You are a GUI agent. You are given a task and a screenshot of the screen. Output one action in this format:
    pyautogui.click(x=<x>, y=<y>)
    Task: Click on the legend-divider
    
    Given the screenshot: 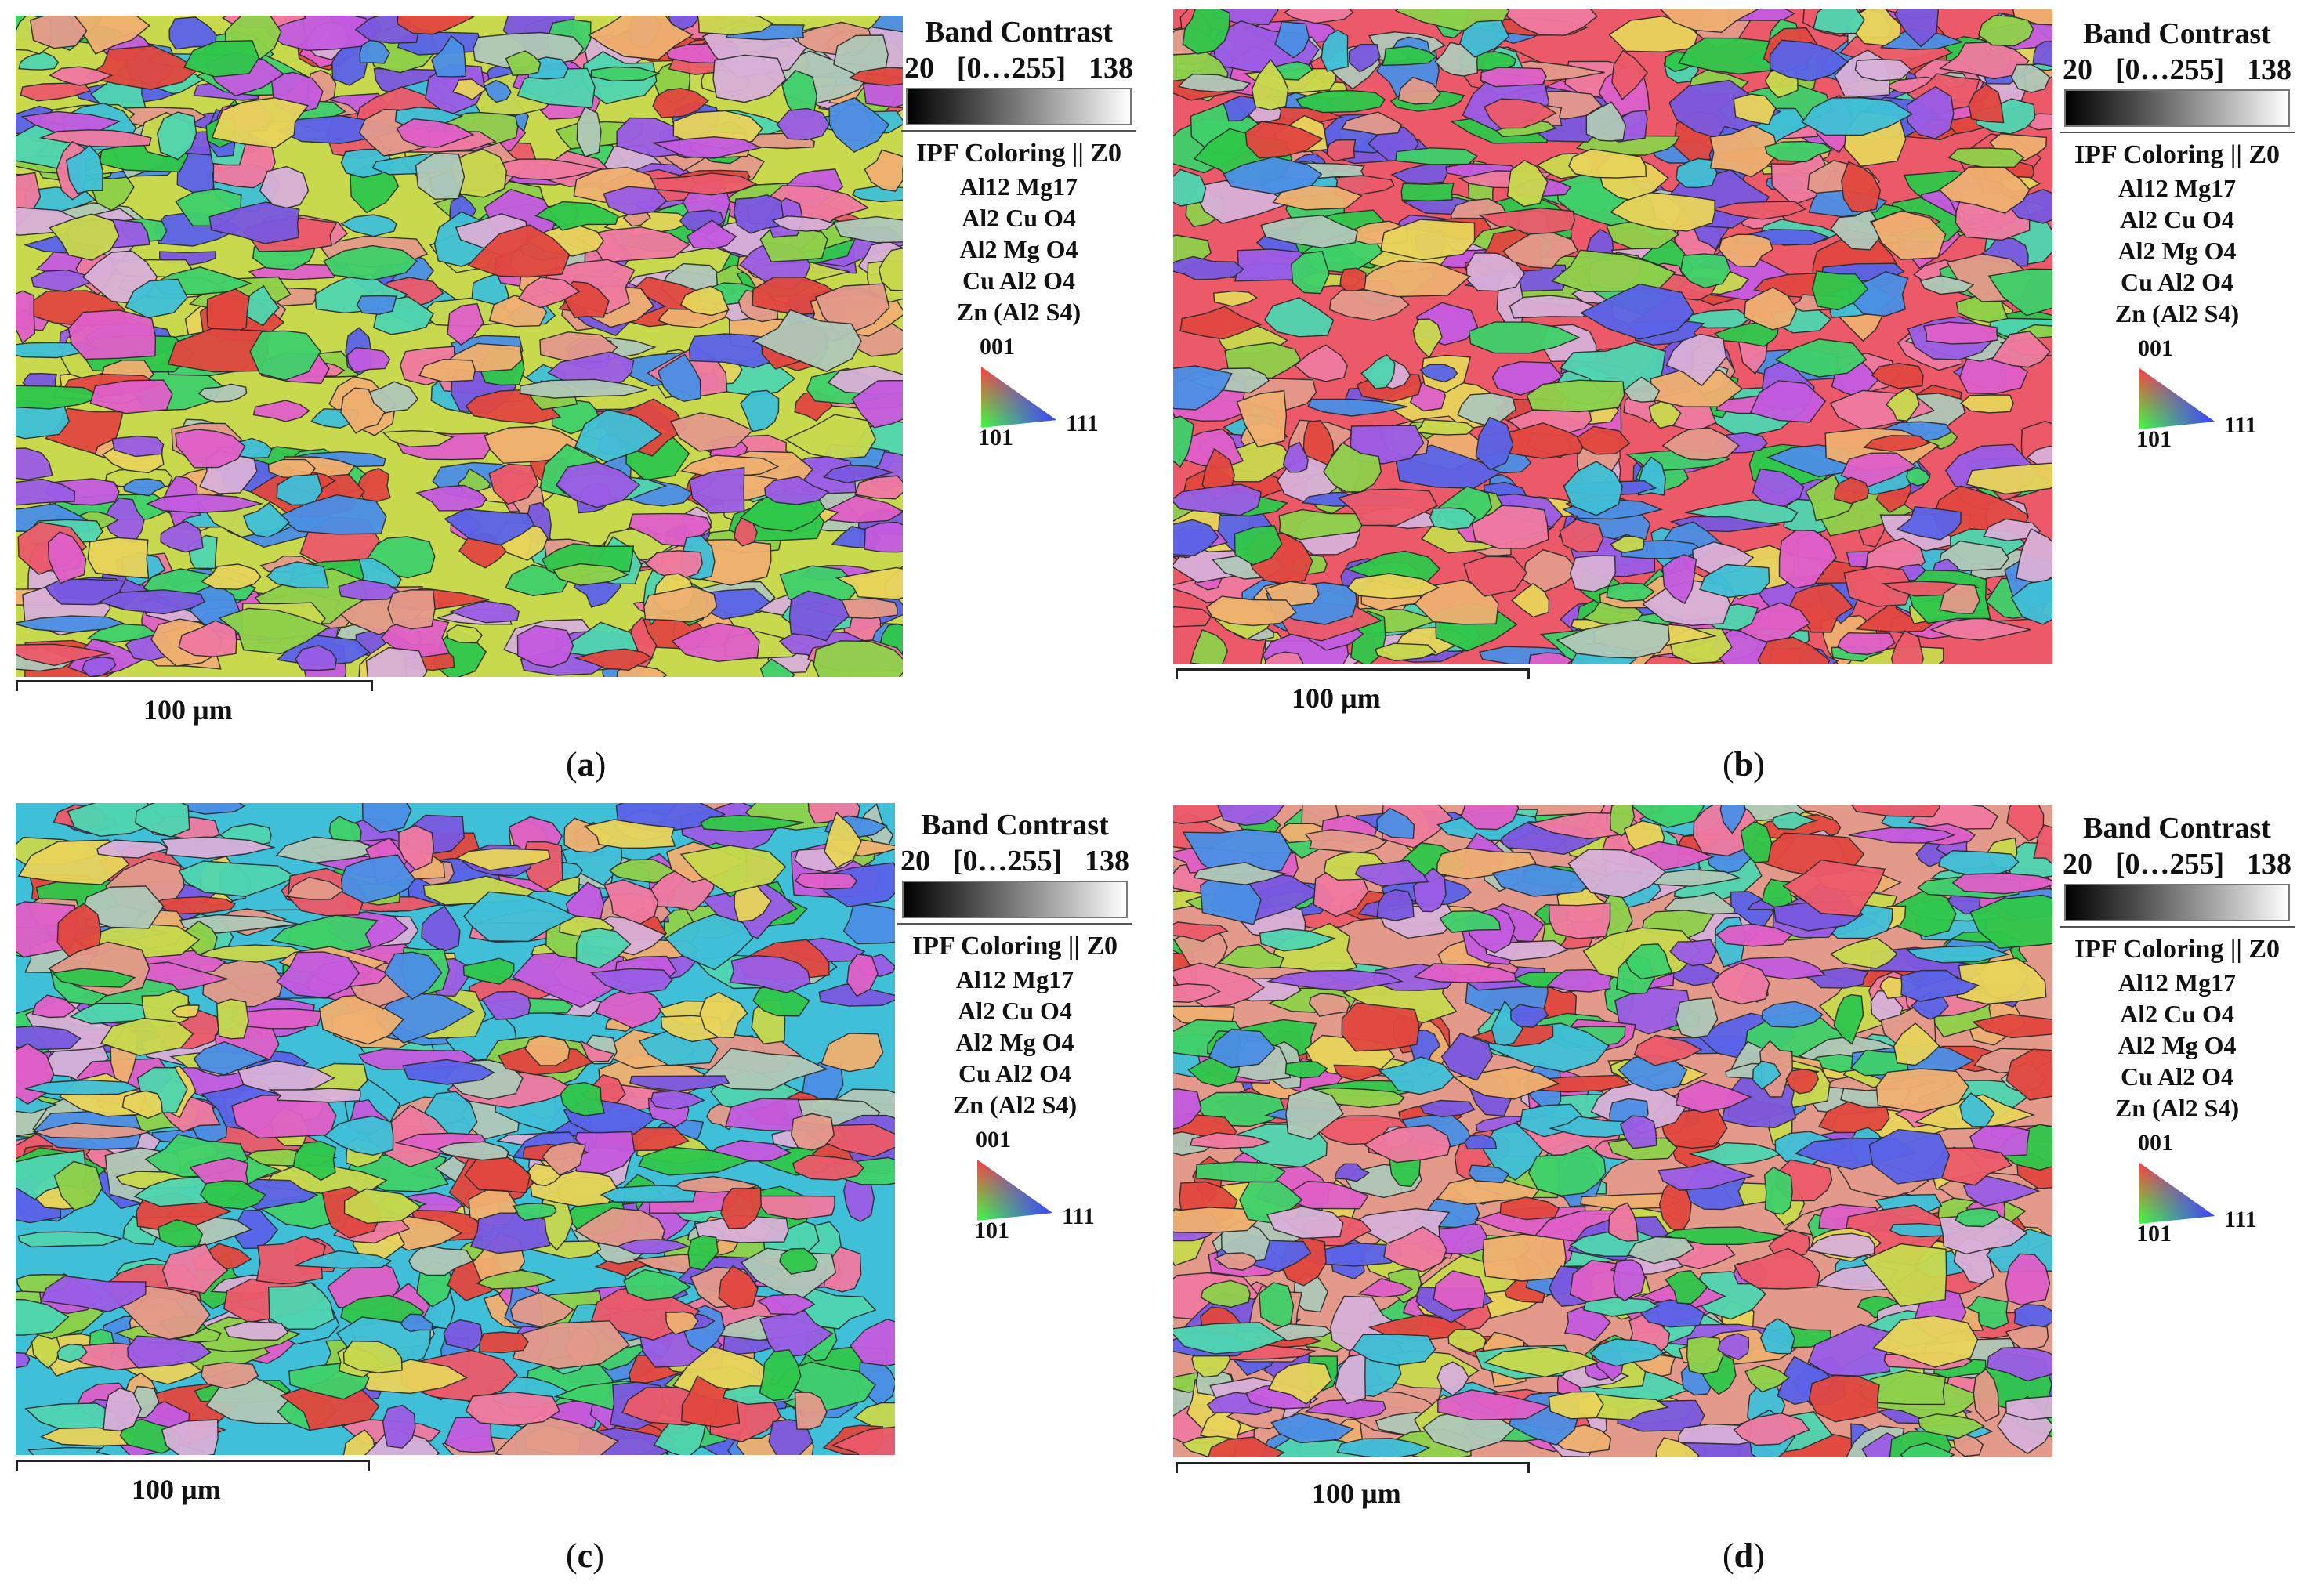 What is the action you would take?
    pyautogui.click(x=2177, y=927)
    